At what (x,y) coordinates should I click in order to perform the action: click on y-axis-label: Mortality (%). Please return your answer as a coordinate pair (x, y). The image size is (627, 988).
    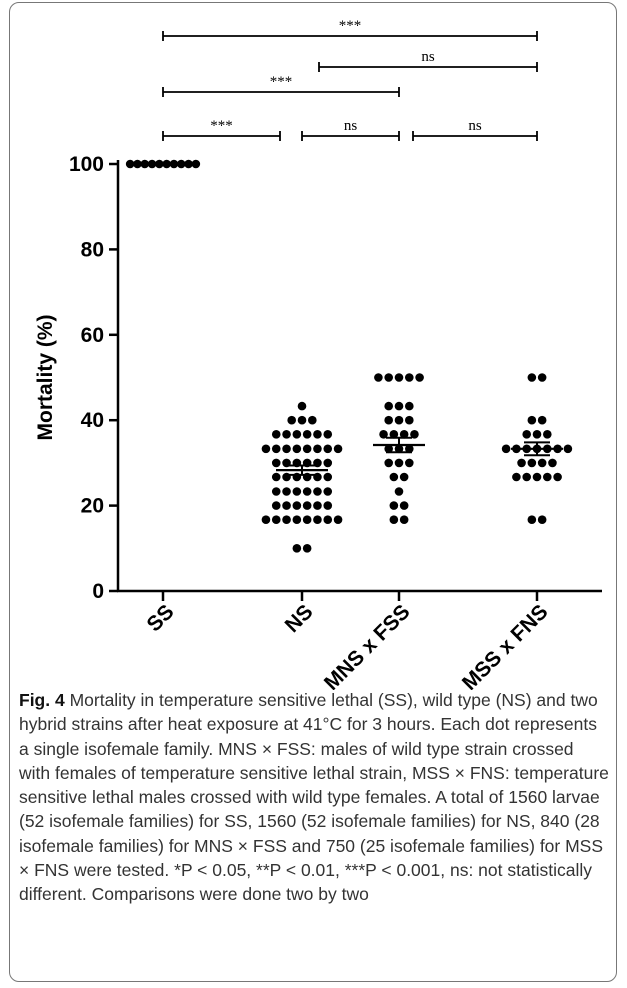
    Looking at the image, I should click on (45, 378).